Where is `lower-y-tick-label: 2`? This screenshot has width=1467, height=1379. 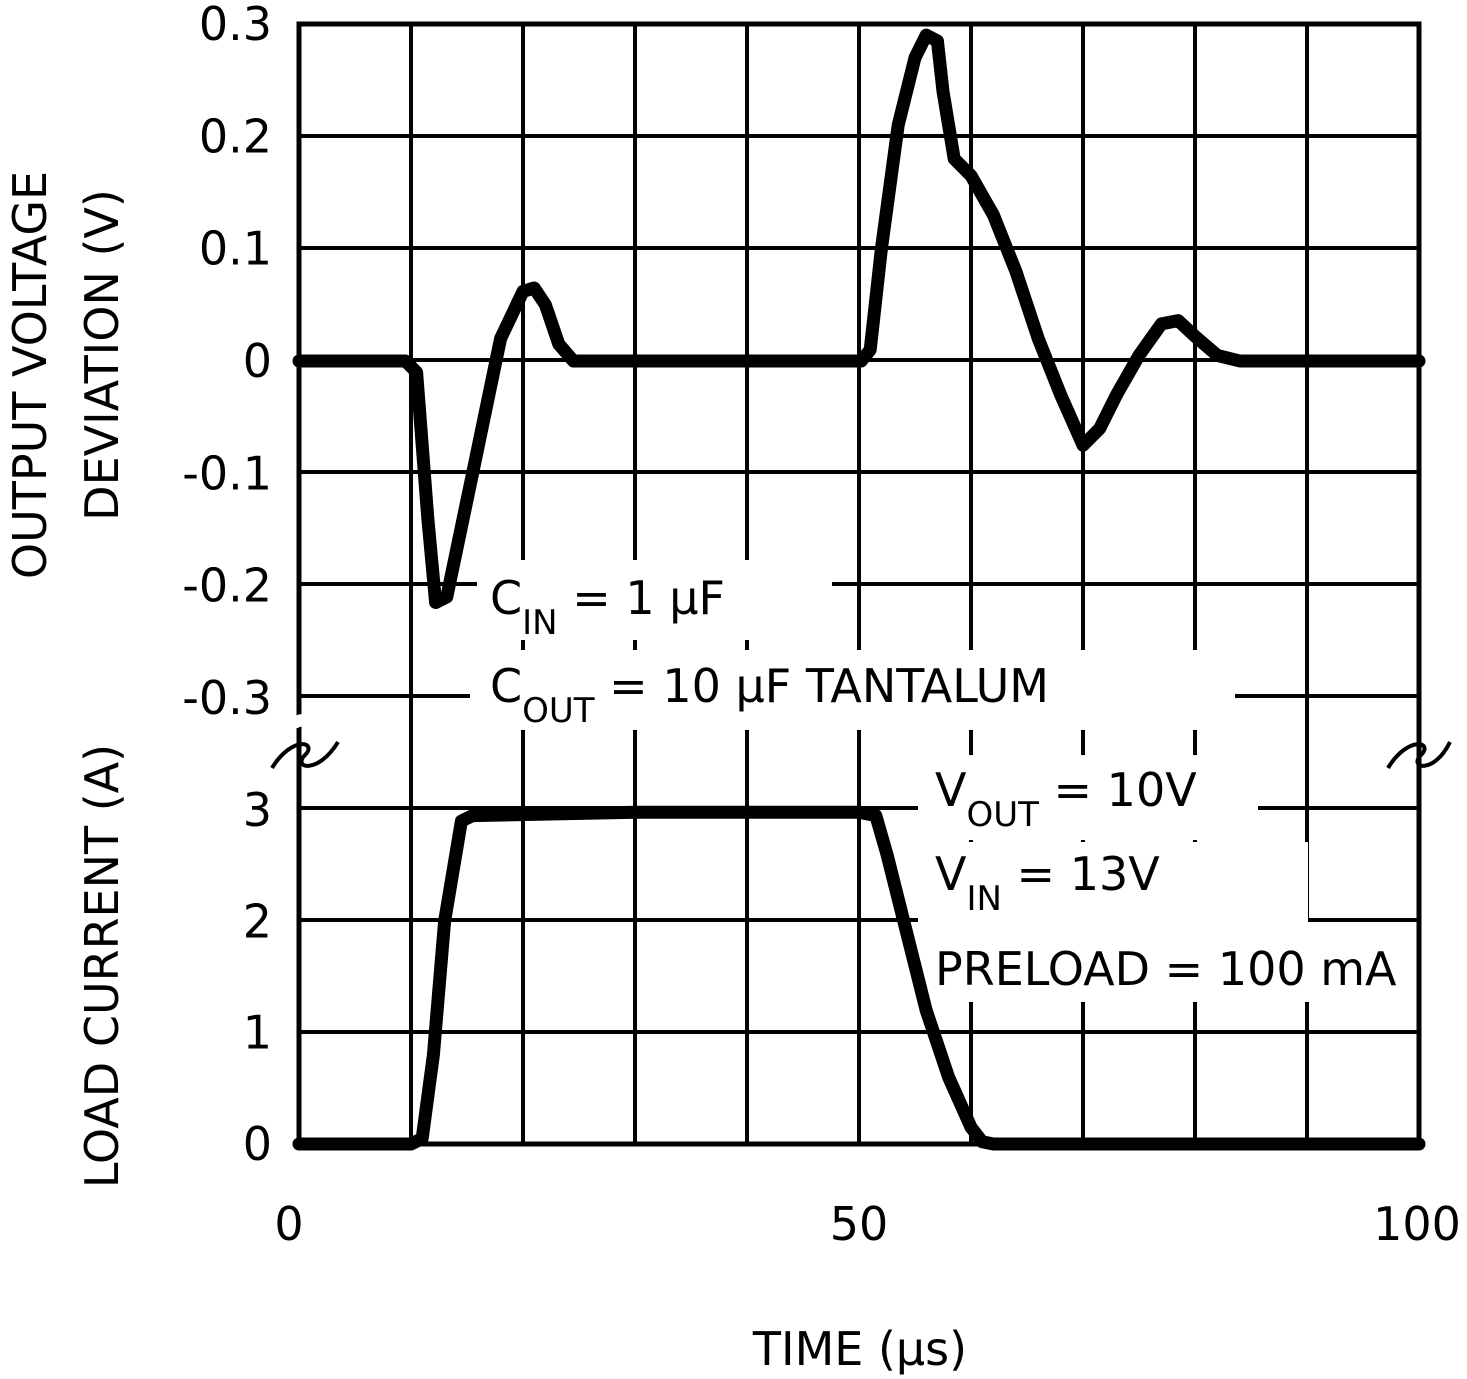
lower-y-tick-label: 2 is located at coordinates (257, 921).